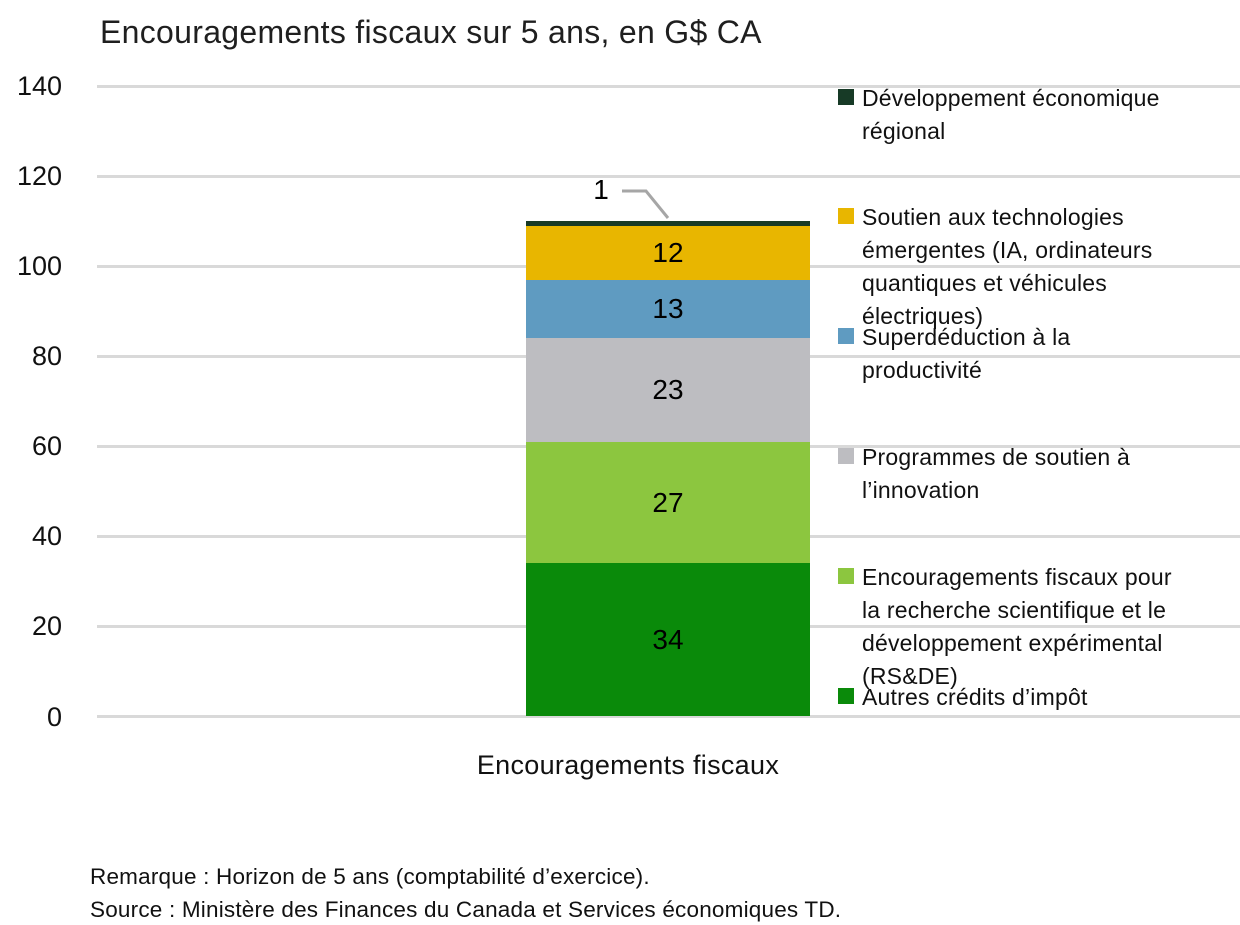 The width and height of the screenshot is (1240, 925). What do you see at coordinates (39, 176) in the screenshot?
I see `y-tick-label-120: 120` at bounding box center [39, 176].